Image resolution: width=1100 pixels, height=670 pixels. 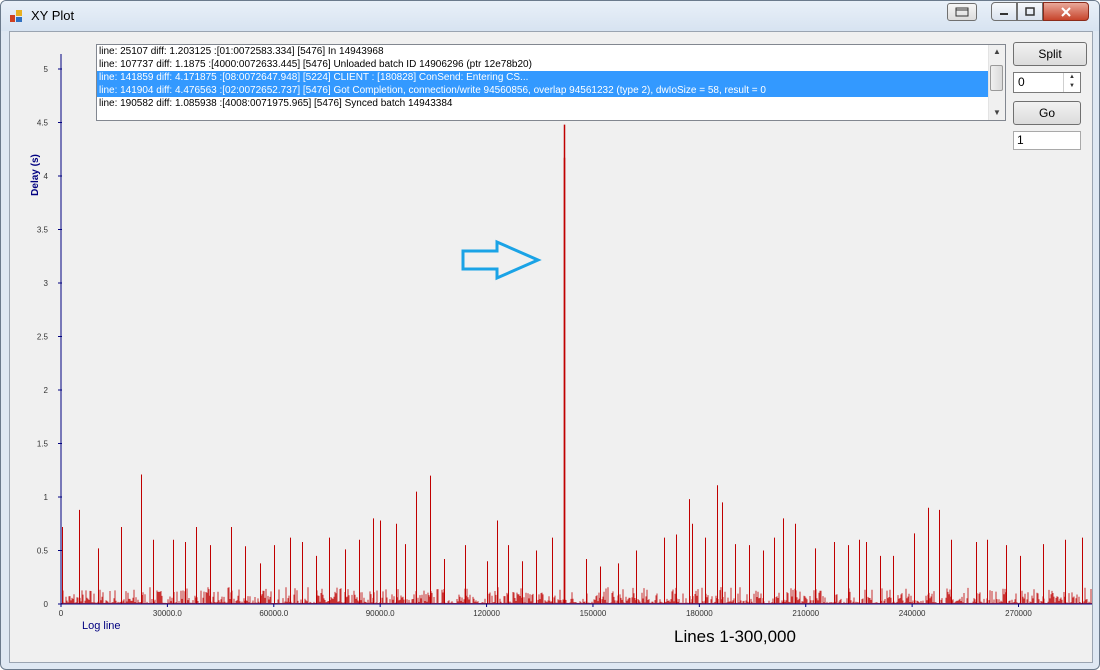 I want to click on y-axis-label: Delay (s), so click(x=35, y=175).